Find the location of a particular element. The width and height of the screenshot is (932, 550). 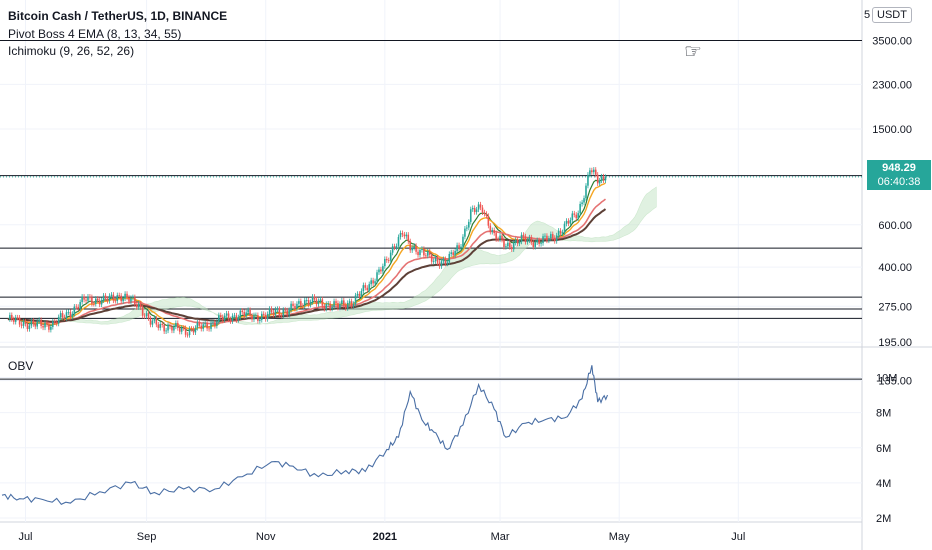

last-price-value: 948.29 is located at coordinates (899, 168).